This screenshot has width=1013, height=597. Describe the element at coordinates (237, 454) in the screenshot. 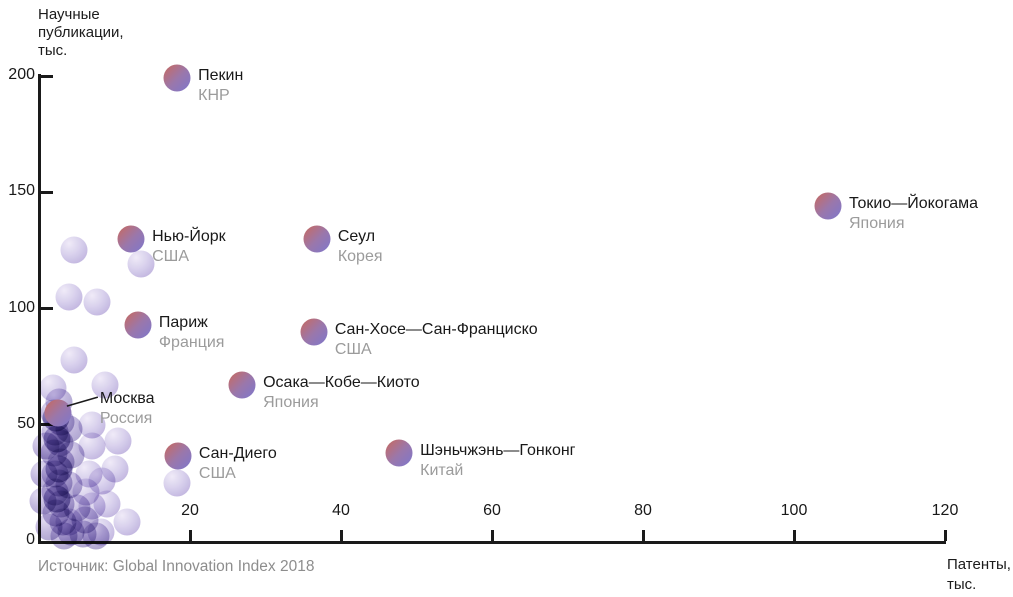

I see `city-label: Сан-Диего` at that location.